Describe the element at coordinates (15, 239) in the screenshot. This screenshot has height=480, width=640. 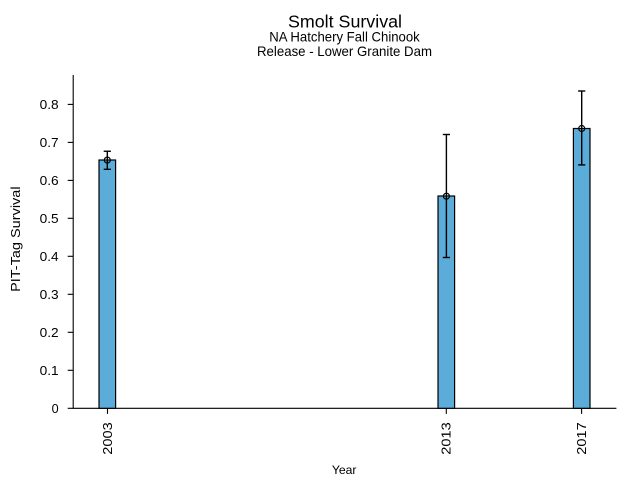
I see `svg-text: PIT-Tag Survival` at that location.